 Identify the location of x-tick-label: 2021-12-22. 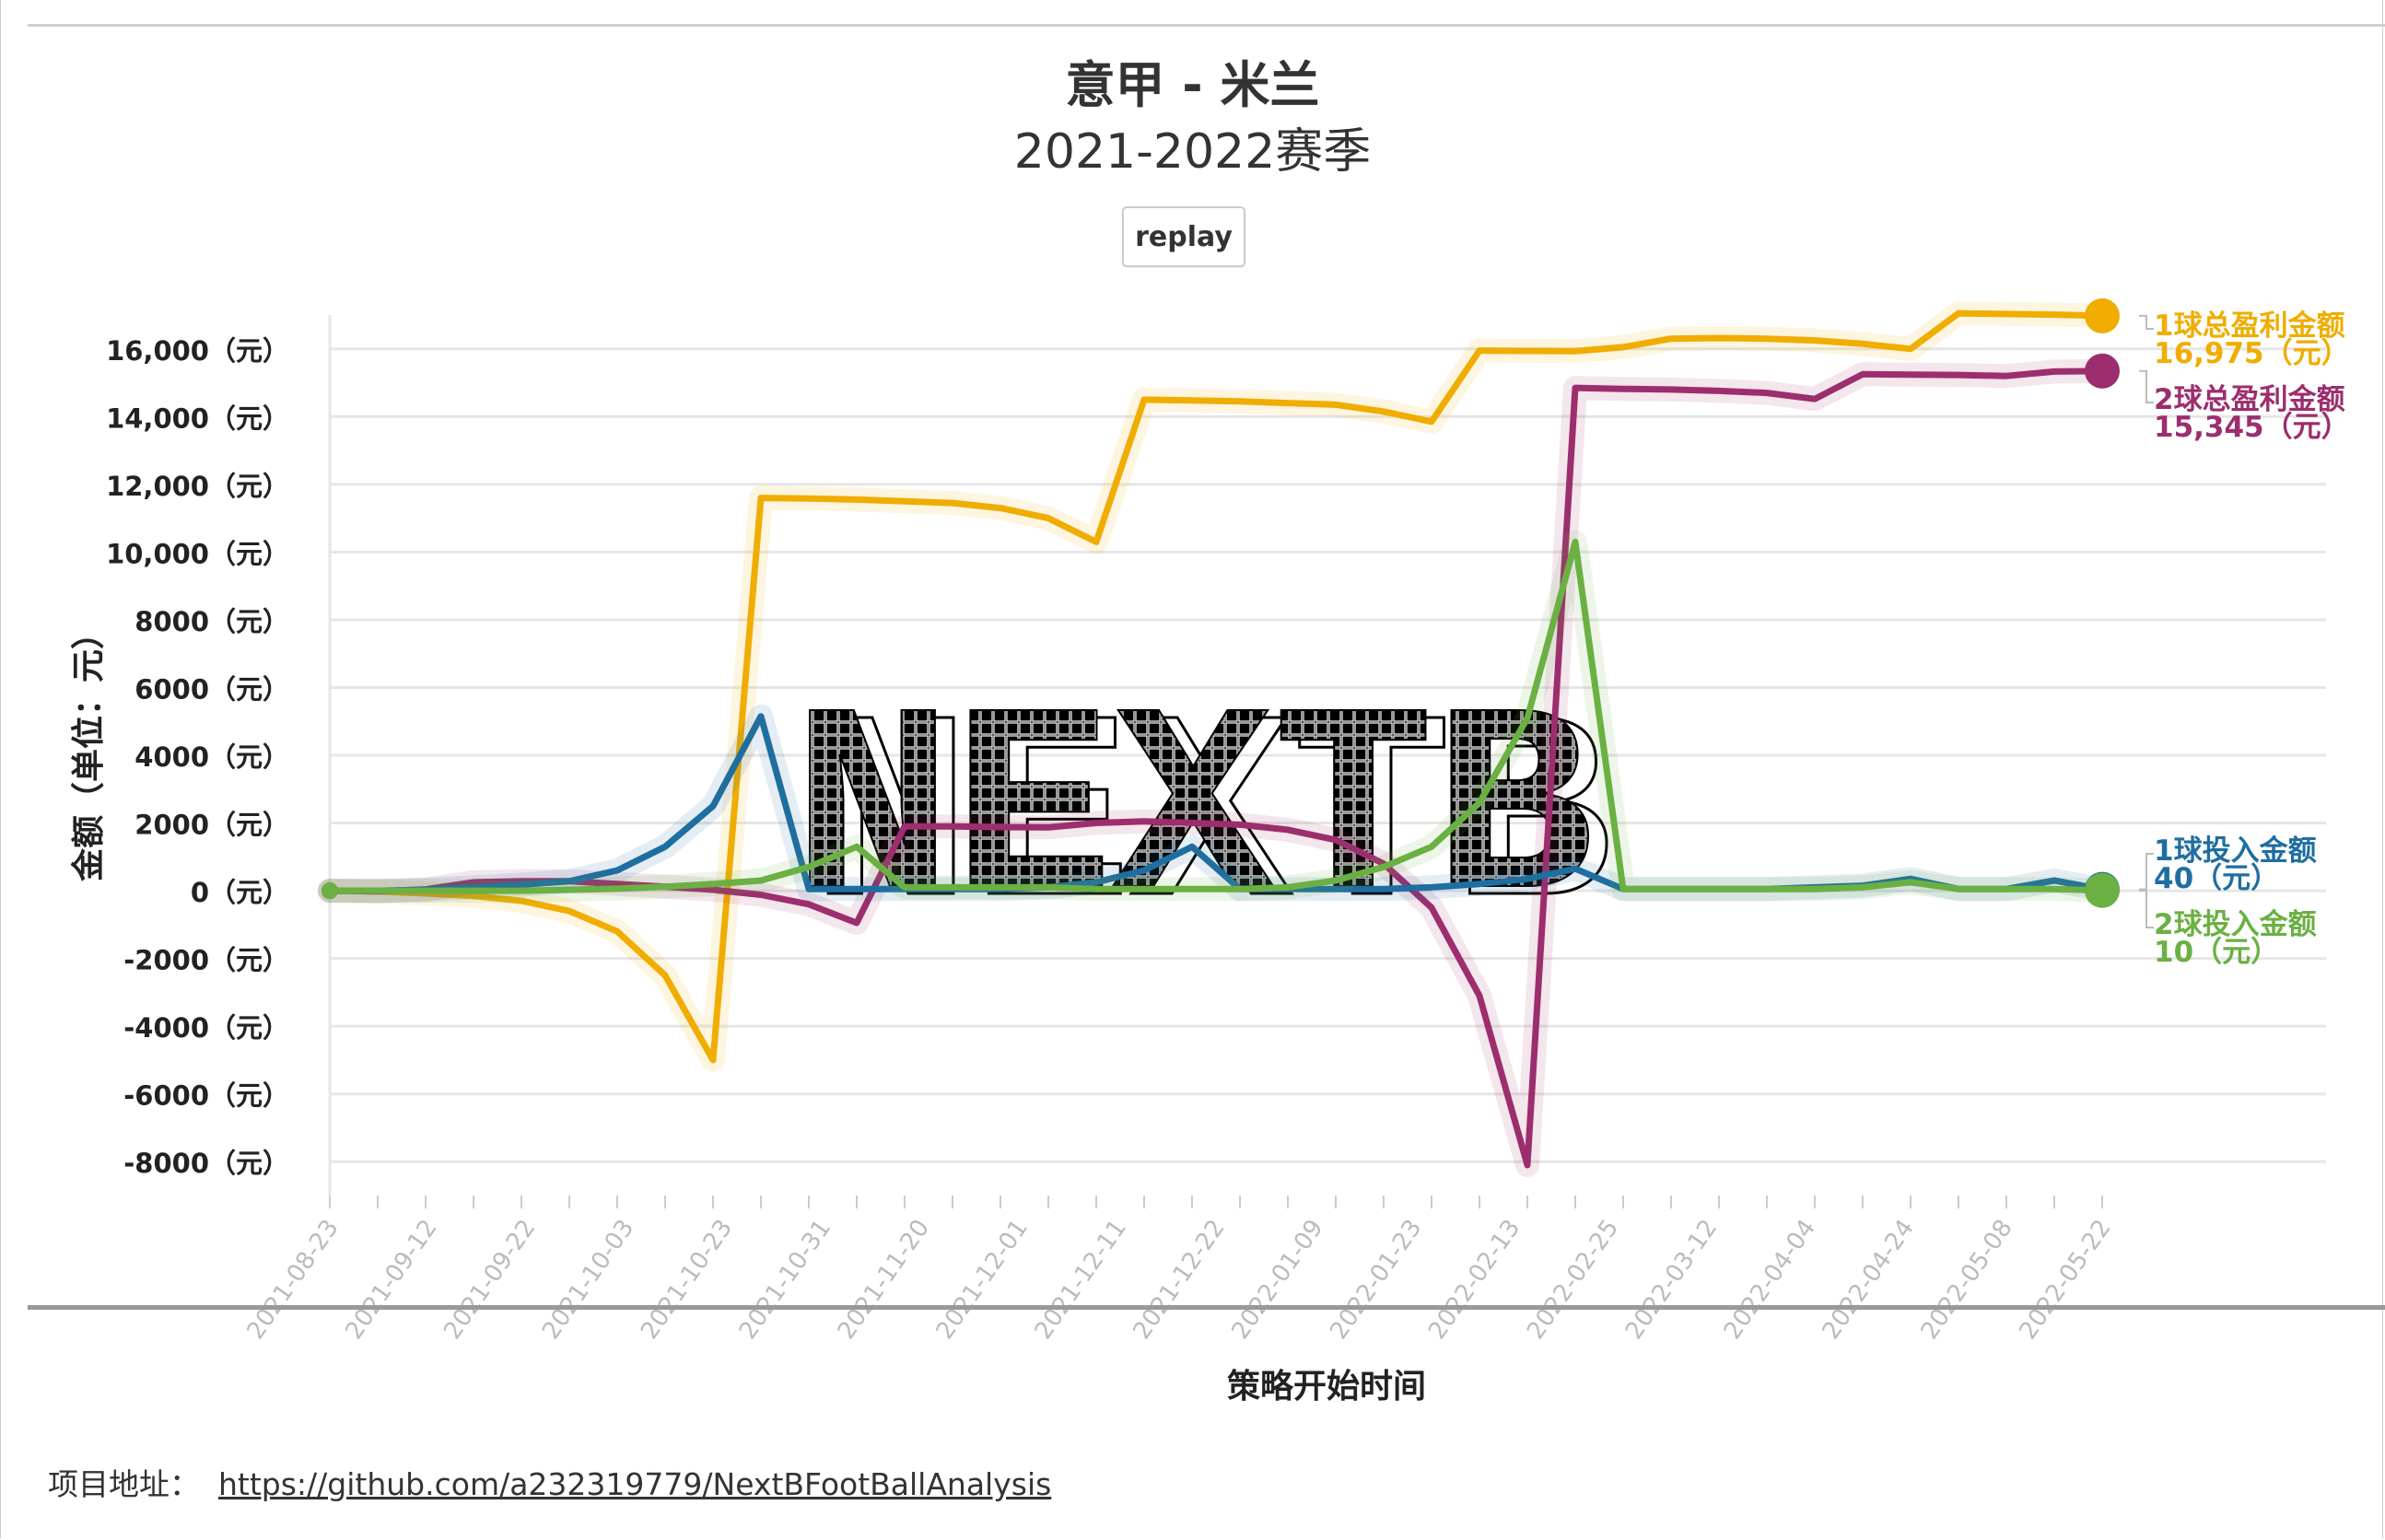
(1179, 1280).